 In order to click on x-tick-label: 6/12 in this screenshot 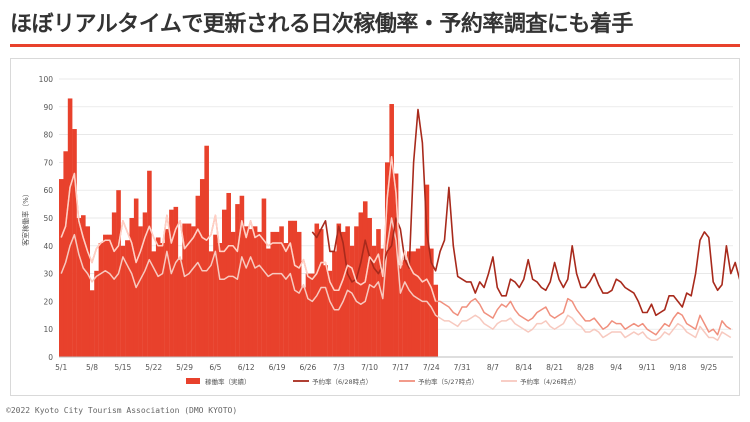, I will do `click(246, 367)`.